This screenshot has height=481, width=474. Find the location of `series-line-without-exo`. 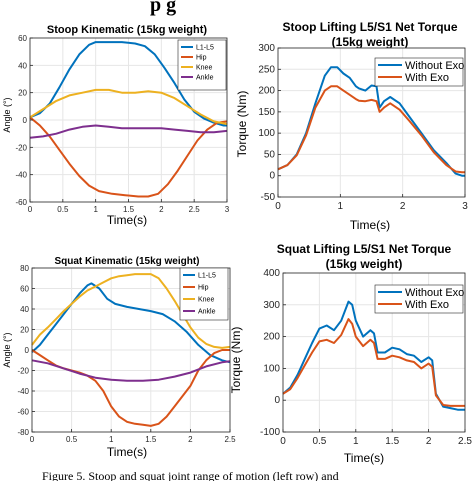

series-line-without-exo is located at coordinates (371, 121).